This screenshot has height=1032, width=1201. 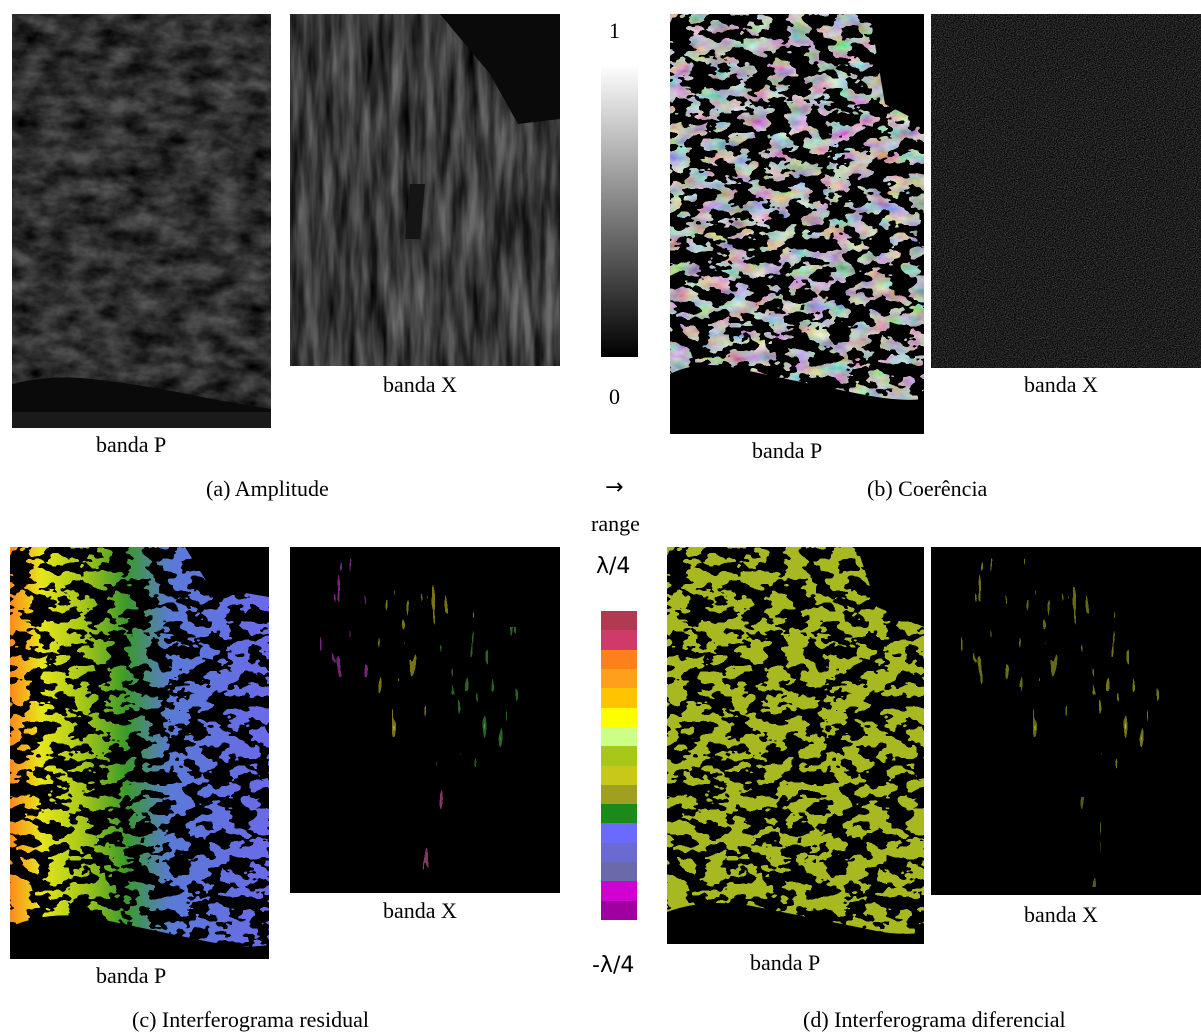 I want to click on panel-a-caption: (a) Amplitude, so click(x=267, y=488).